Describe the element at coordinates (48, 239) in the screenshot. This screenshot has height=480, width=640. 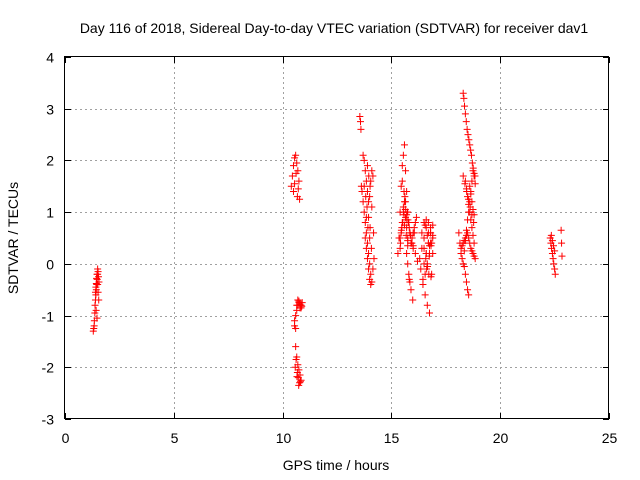
I see `y-tick-labels: -3 -2 -1 0 1 2 3 4` at that location.